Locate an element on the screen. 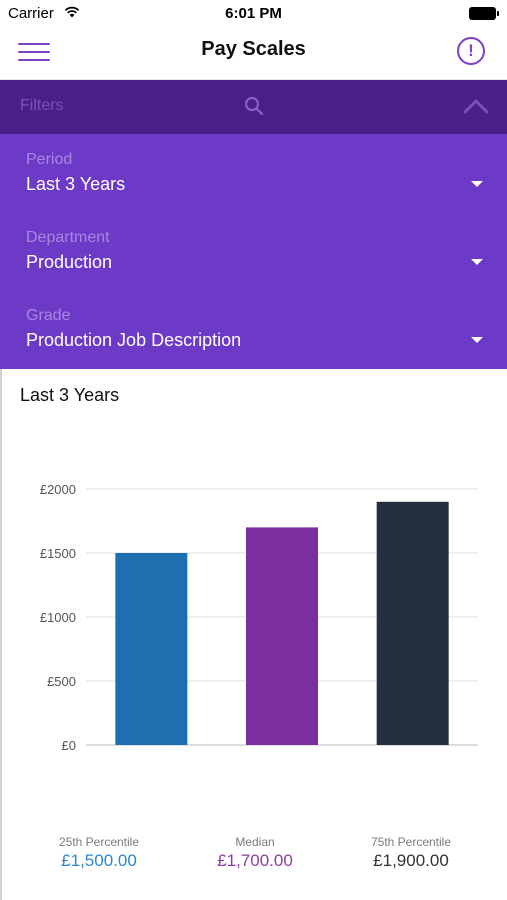 The image size is (507, 900). battery-icon is located at coordinates (484, 13).